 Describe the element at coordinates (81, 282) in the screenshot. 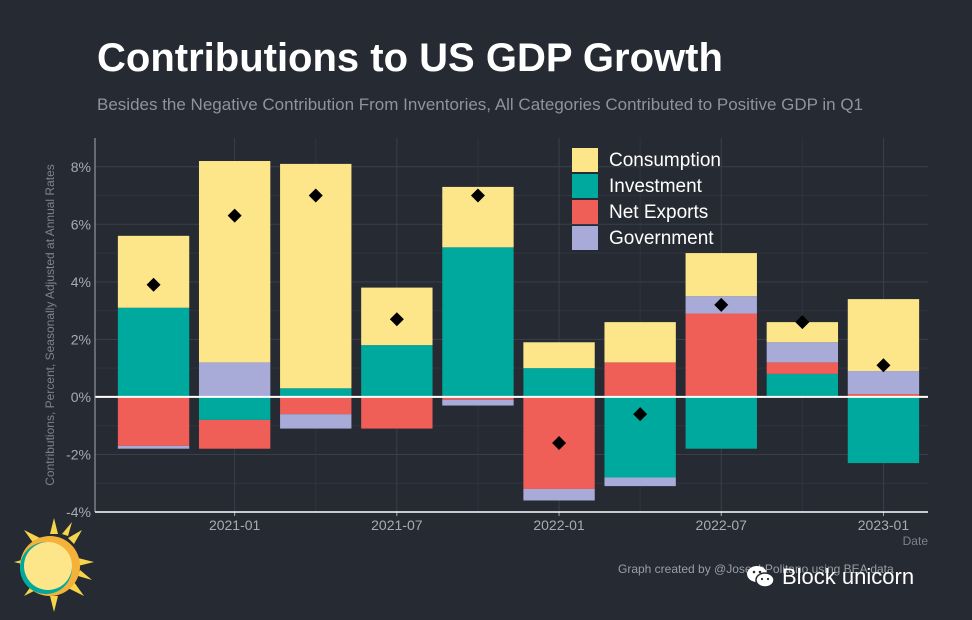

I see `y-tick-label: 4%` at that location.